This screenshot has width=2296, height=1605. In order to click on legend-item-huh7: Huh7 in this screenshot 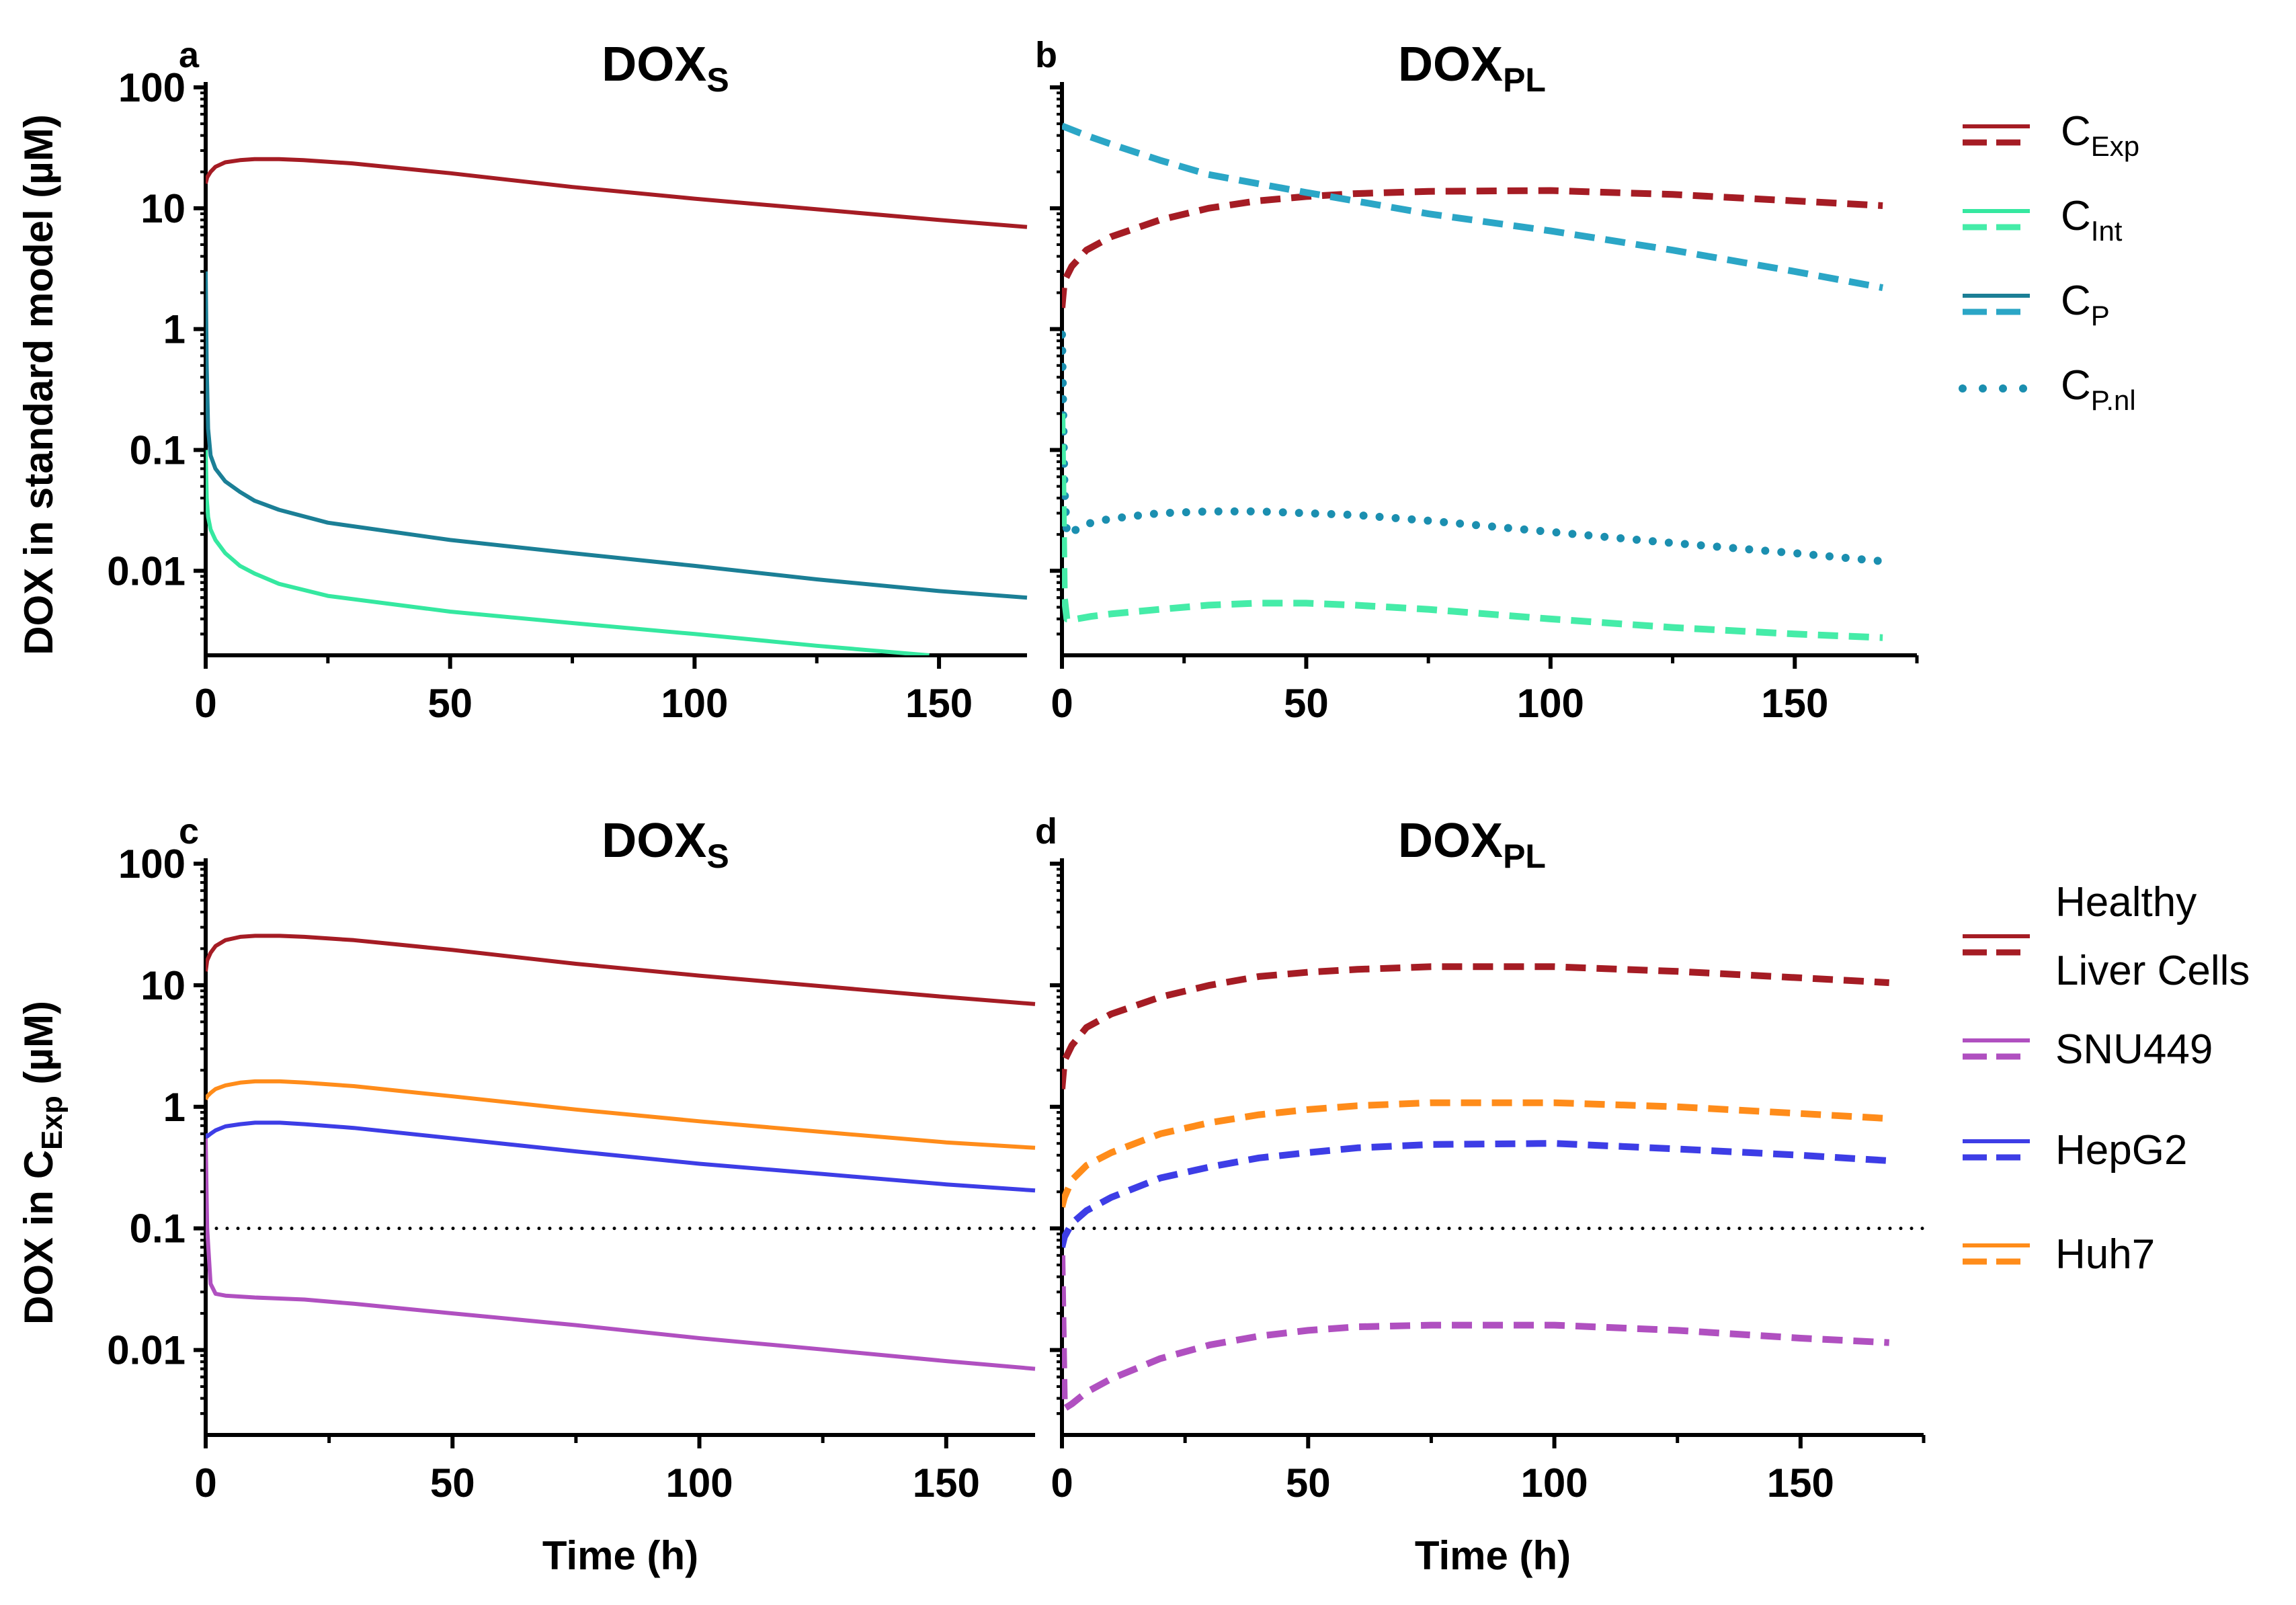, I will do `click(2059, 1255)`.